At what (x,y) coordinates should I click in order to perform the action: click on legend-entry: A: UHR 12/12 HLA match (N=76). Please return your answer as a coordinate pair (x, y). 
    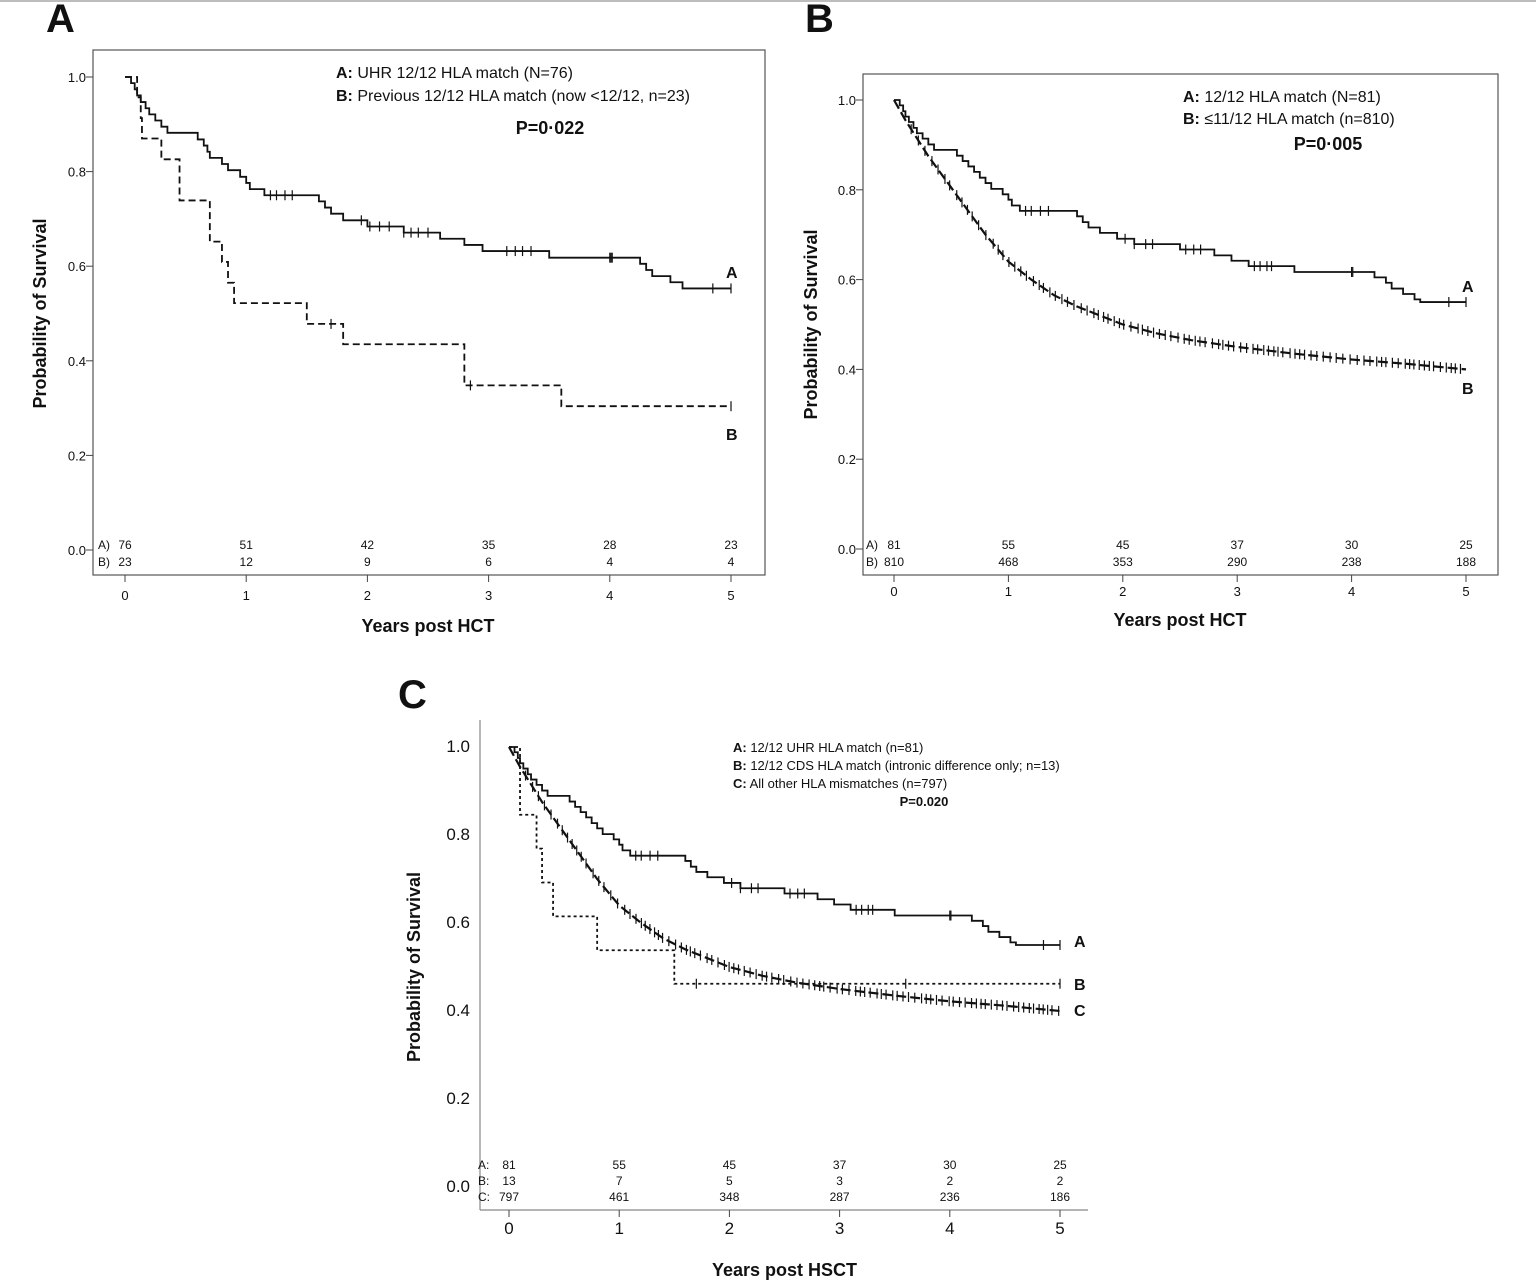
    Looking at the image, I should click on (454, 73).